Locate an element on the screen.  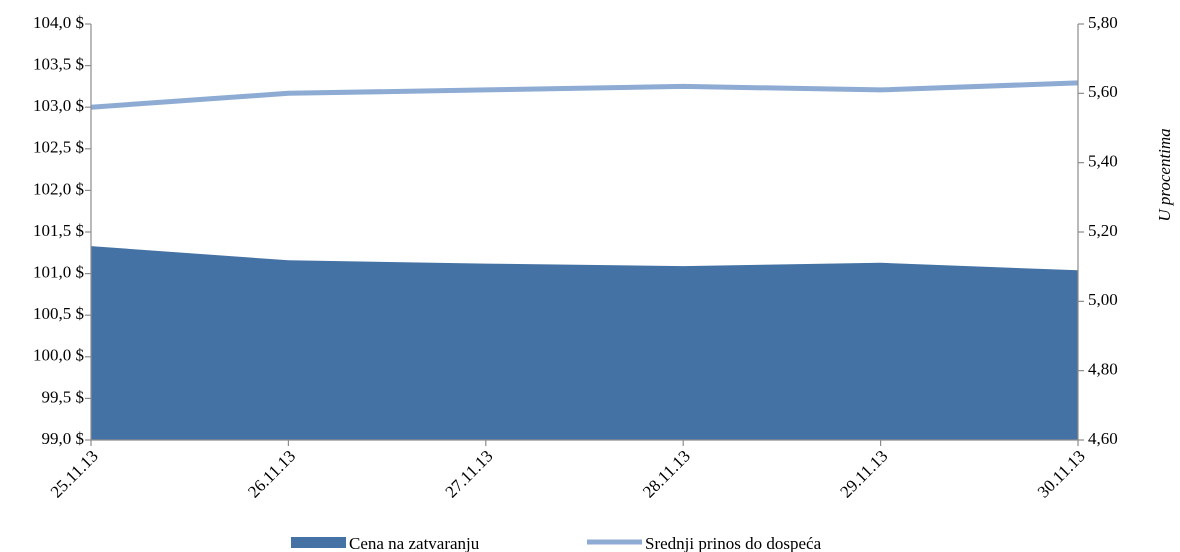
x-tick-label: 28.11.13 is located at coordinates (666, 473).